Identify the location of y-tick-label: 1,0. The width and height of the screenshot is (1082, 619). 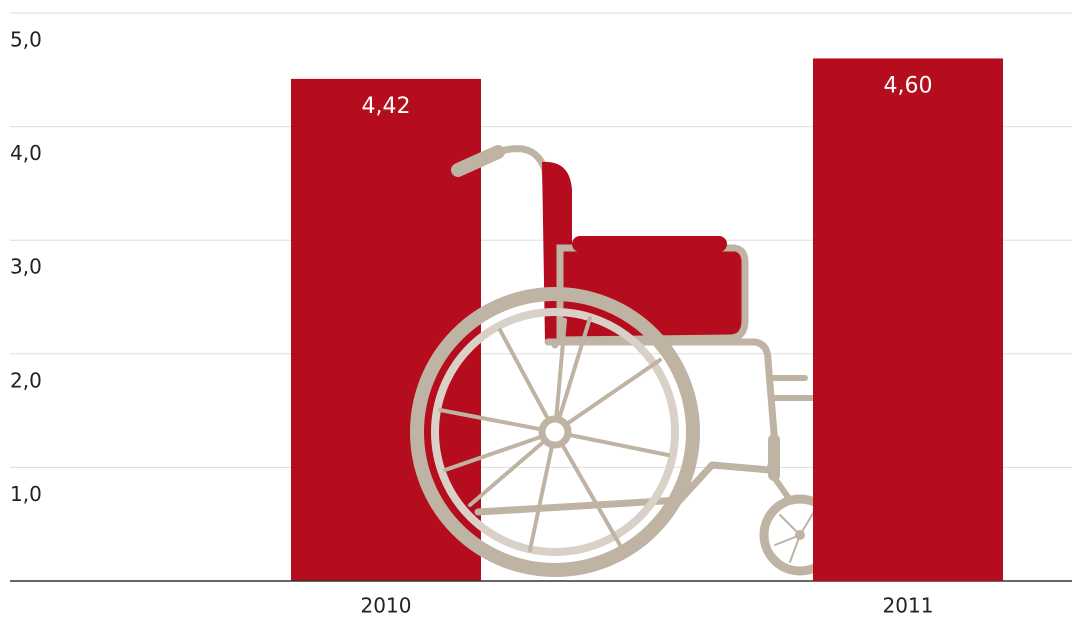
(26, 494).